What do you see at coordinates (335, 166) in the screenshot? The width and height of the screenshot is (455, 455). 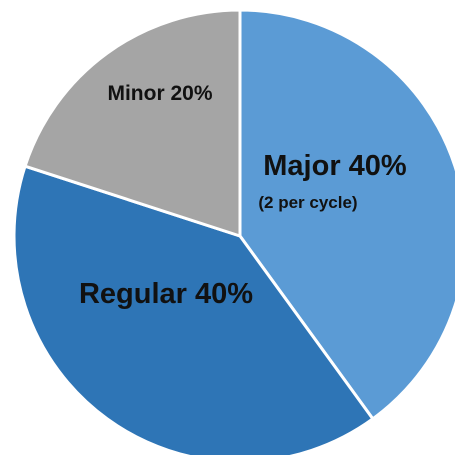 I see `slice-label-major: Major 40%` at bounding box center [335, 166].